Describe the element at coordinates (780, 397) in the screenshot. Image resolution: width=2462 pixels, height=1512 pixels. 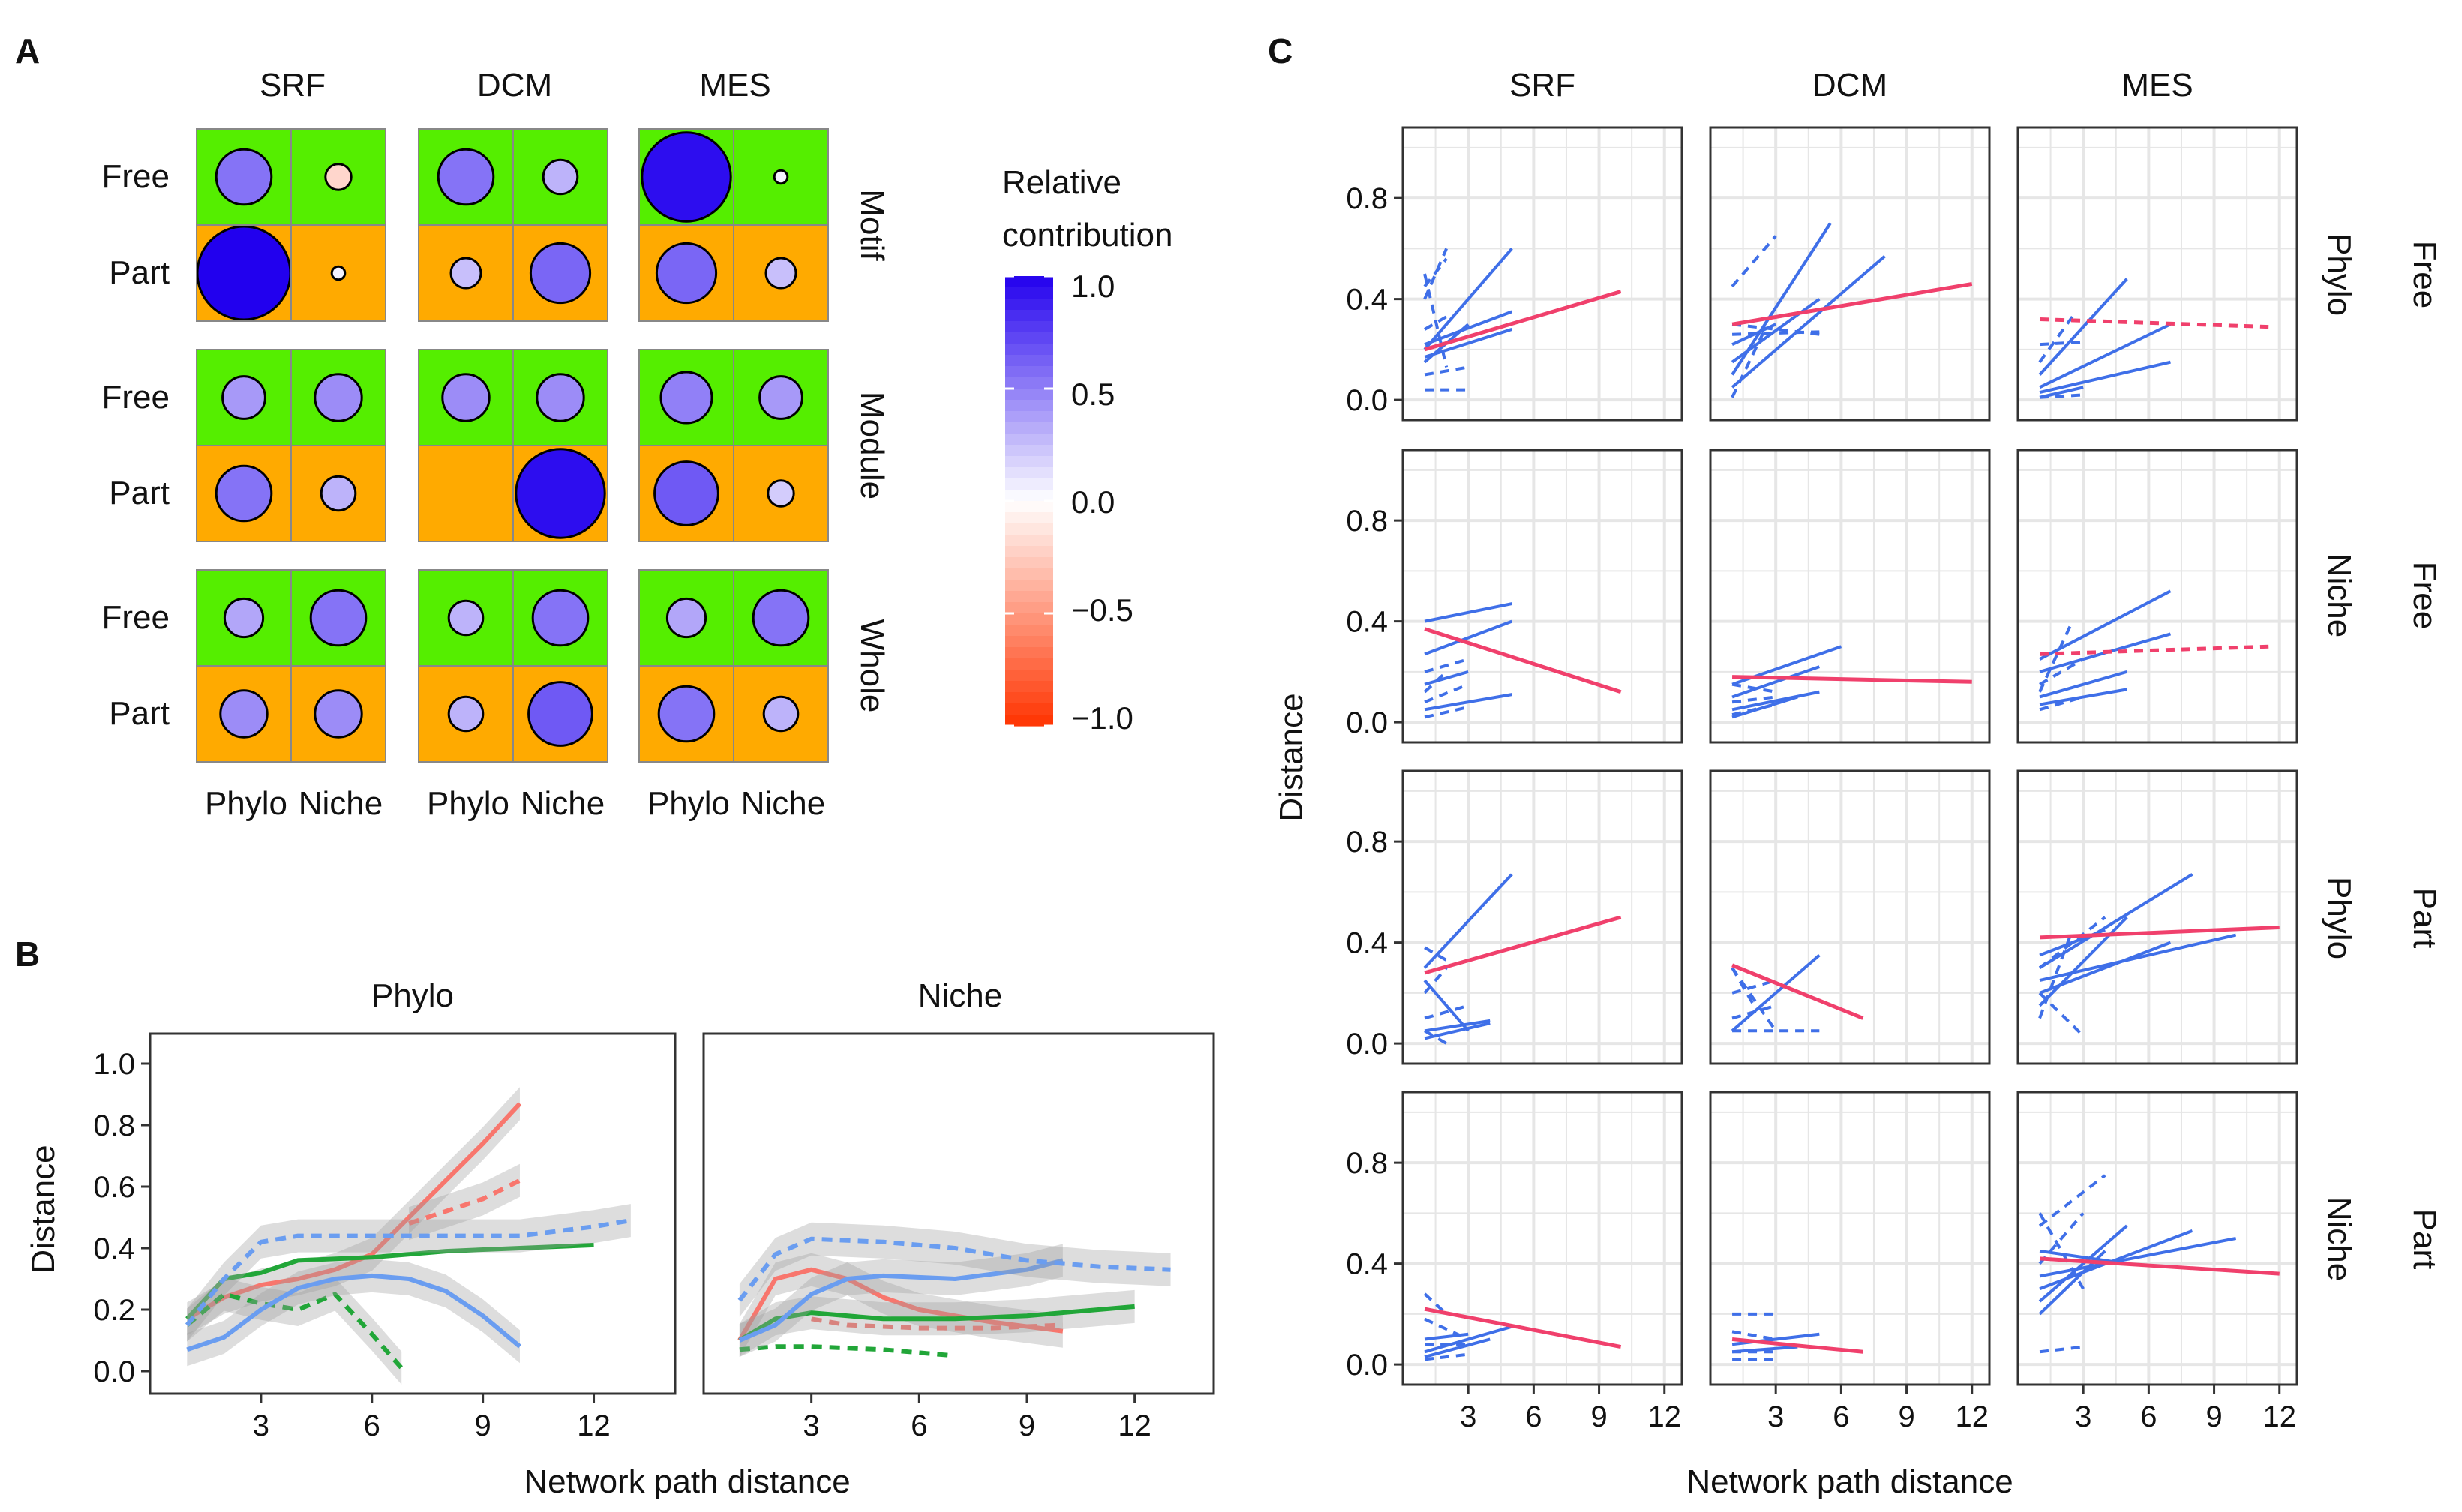
I see `tile-circle-module-mes-free-niche` at that location.